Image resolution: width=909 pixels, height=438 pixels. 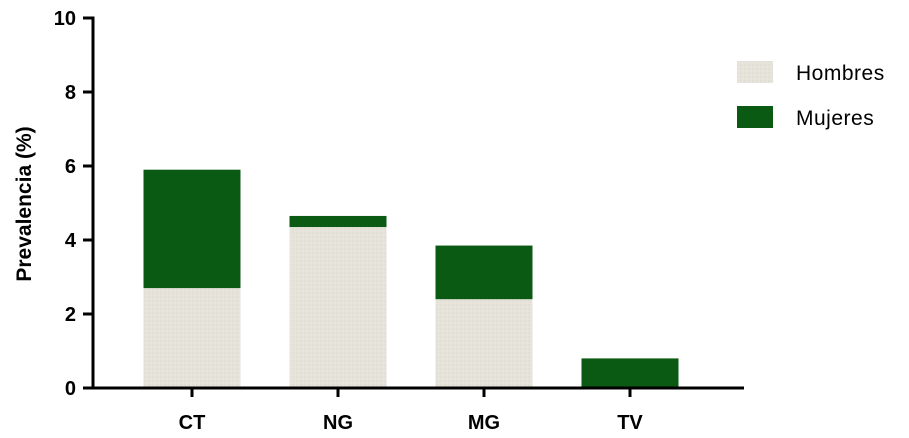 What do you see at coordinates (70, 389) in the screenshot?
I see `y-tick-label: 0` at bounding box center [70, 389].